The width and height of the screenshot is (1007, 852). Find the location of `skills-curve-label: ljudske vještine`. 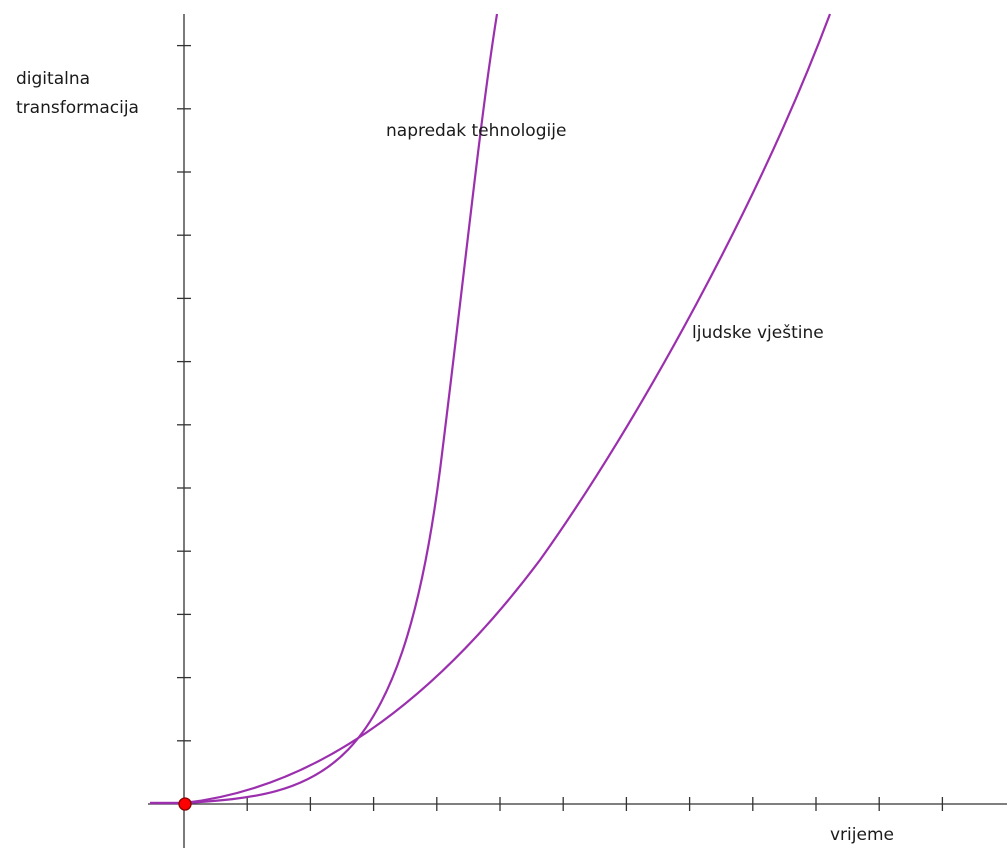

skills-curve-label: ljudske vještine is located at coordinates (758, 333).